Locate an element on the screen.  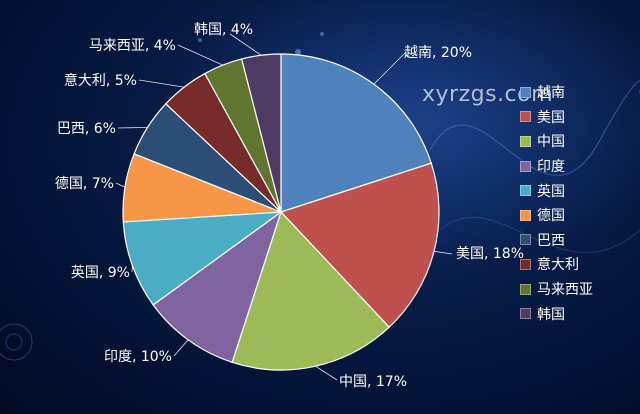
data-label: 德国, 7% is located at coordinates (84, 184).